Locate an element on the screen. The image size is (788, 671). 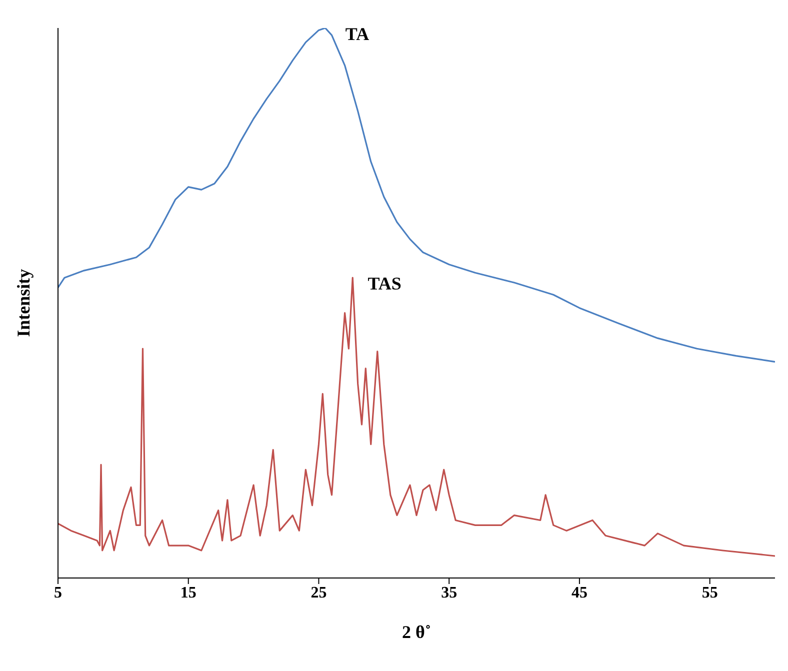
x-tick-label: 45 is located at coordinates (579, 593).